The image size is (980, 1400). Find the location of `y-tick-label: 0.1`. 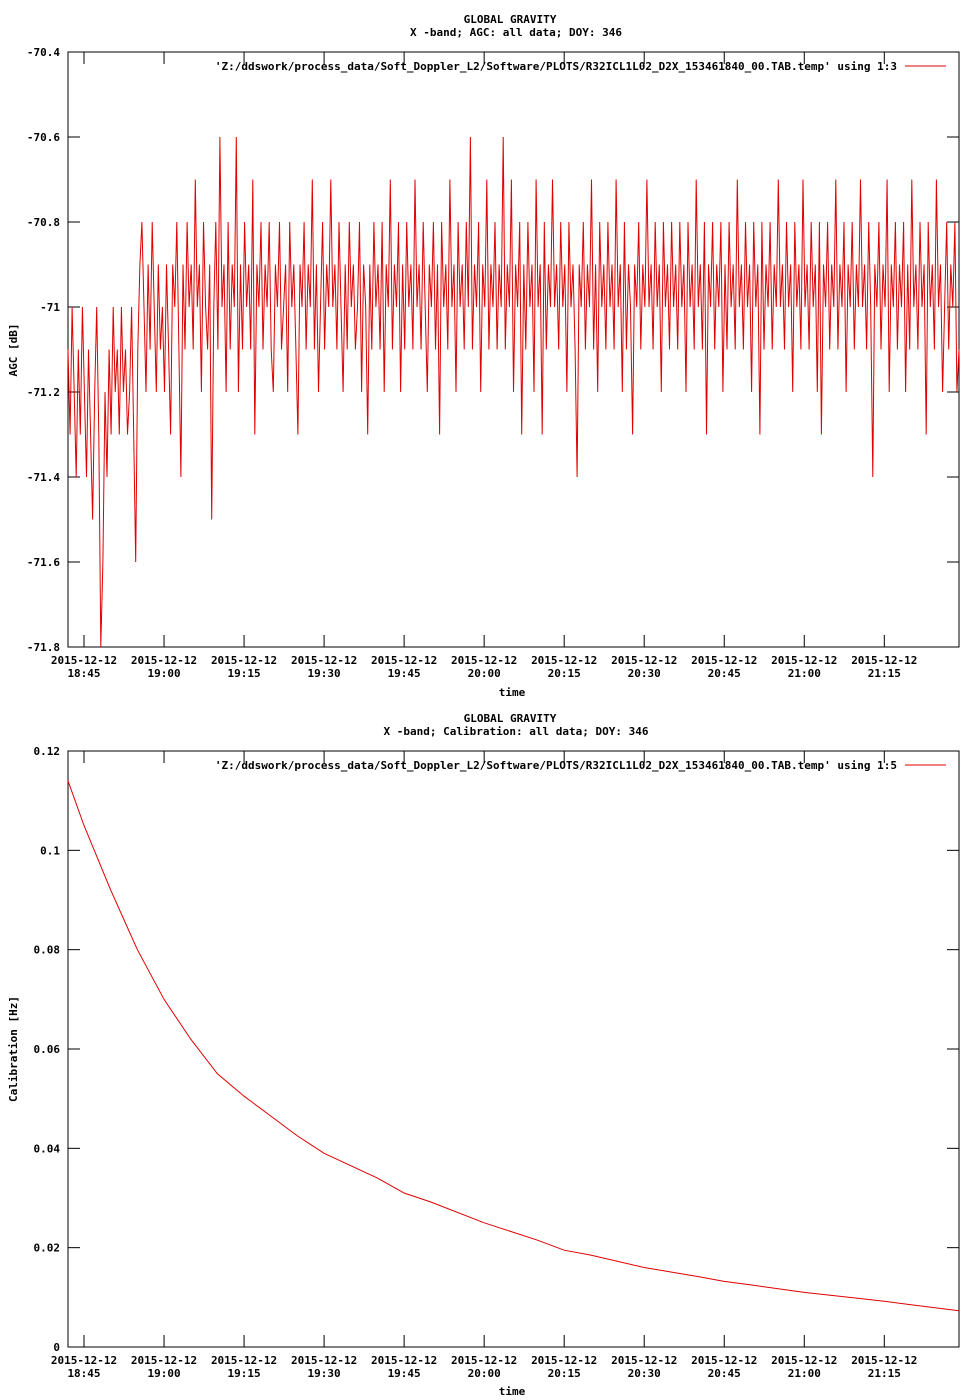

y-tick-label: 0.1 is located at coordinates (50, 850).